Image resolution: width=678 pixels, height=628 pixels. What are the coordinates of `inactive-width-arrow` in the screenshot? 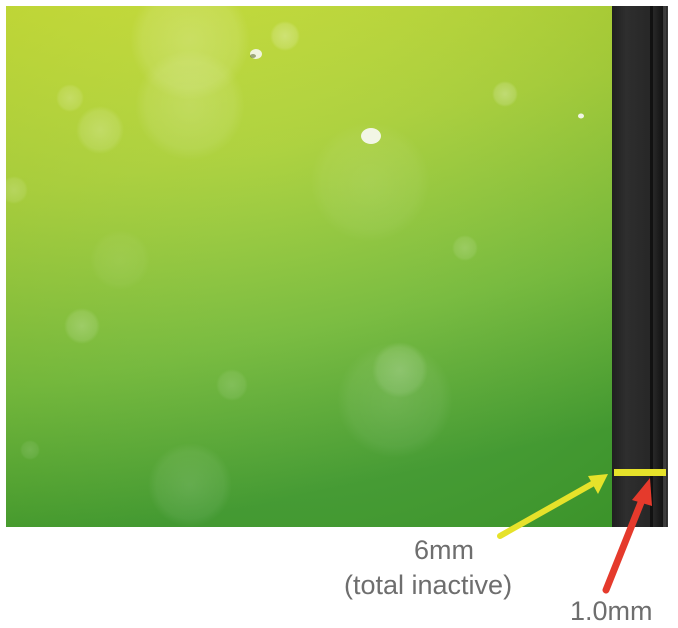 It's located at (552, 506).